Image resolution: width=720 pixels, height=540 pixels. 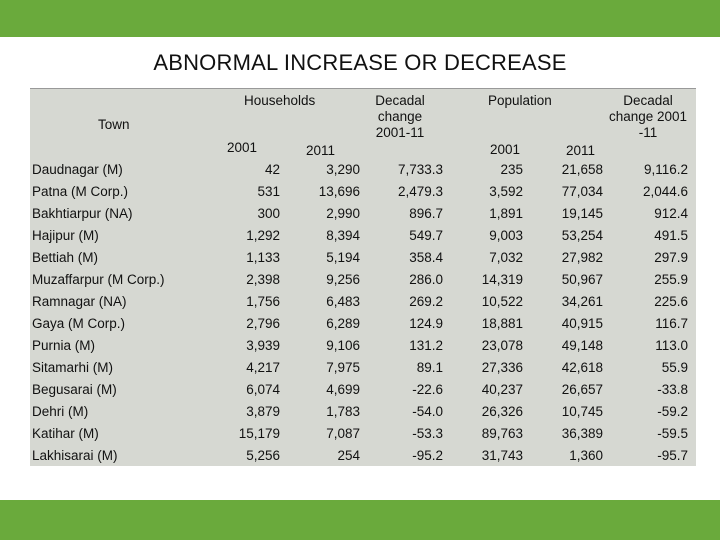 What do you see at coordinates (343, 367) in the screenshot?
I see `cell-hh-2011: 7,975` at bounding box center [343, 367].